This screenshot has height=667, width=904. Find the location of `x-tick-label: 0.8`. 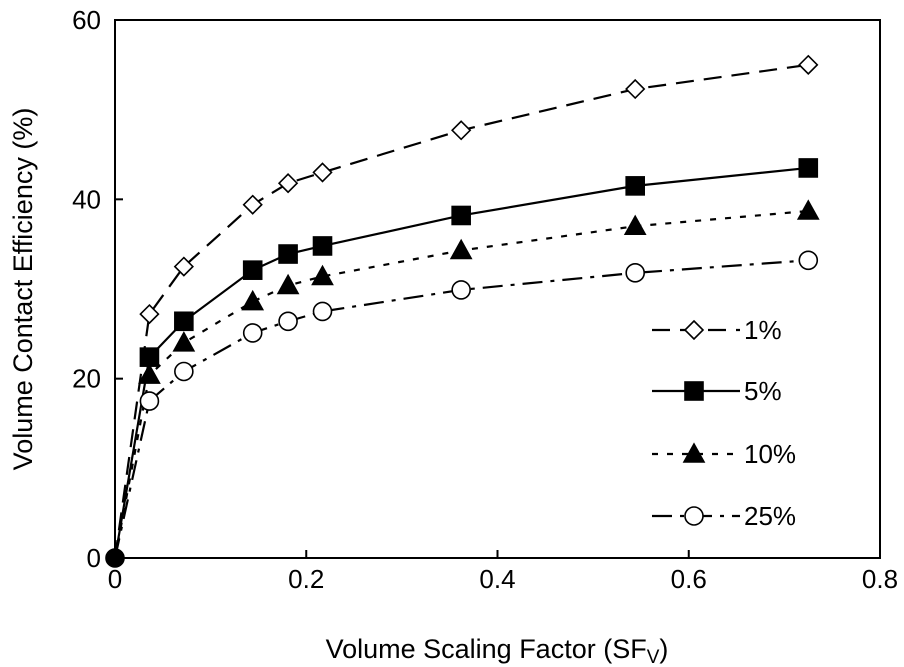

x-tick-label: 0.8 is located at coordinates (880, 579).